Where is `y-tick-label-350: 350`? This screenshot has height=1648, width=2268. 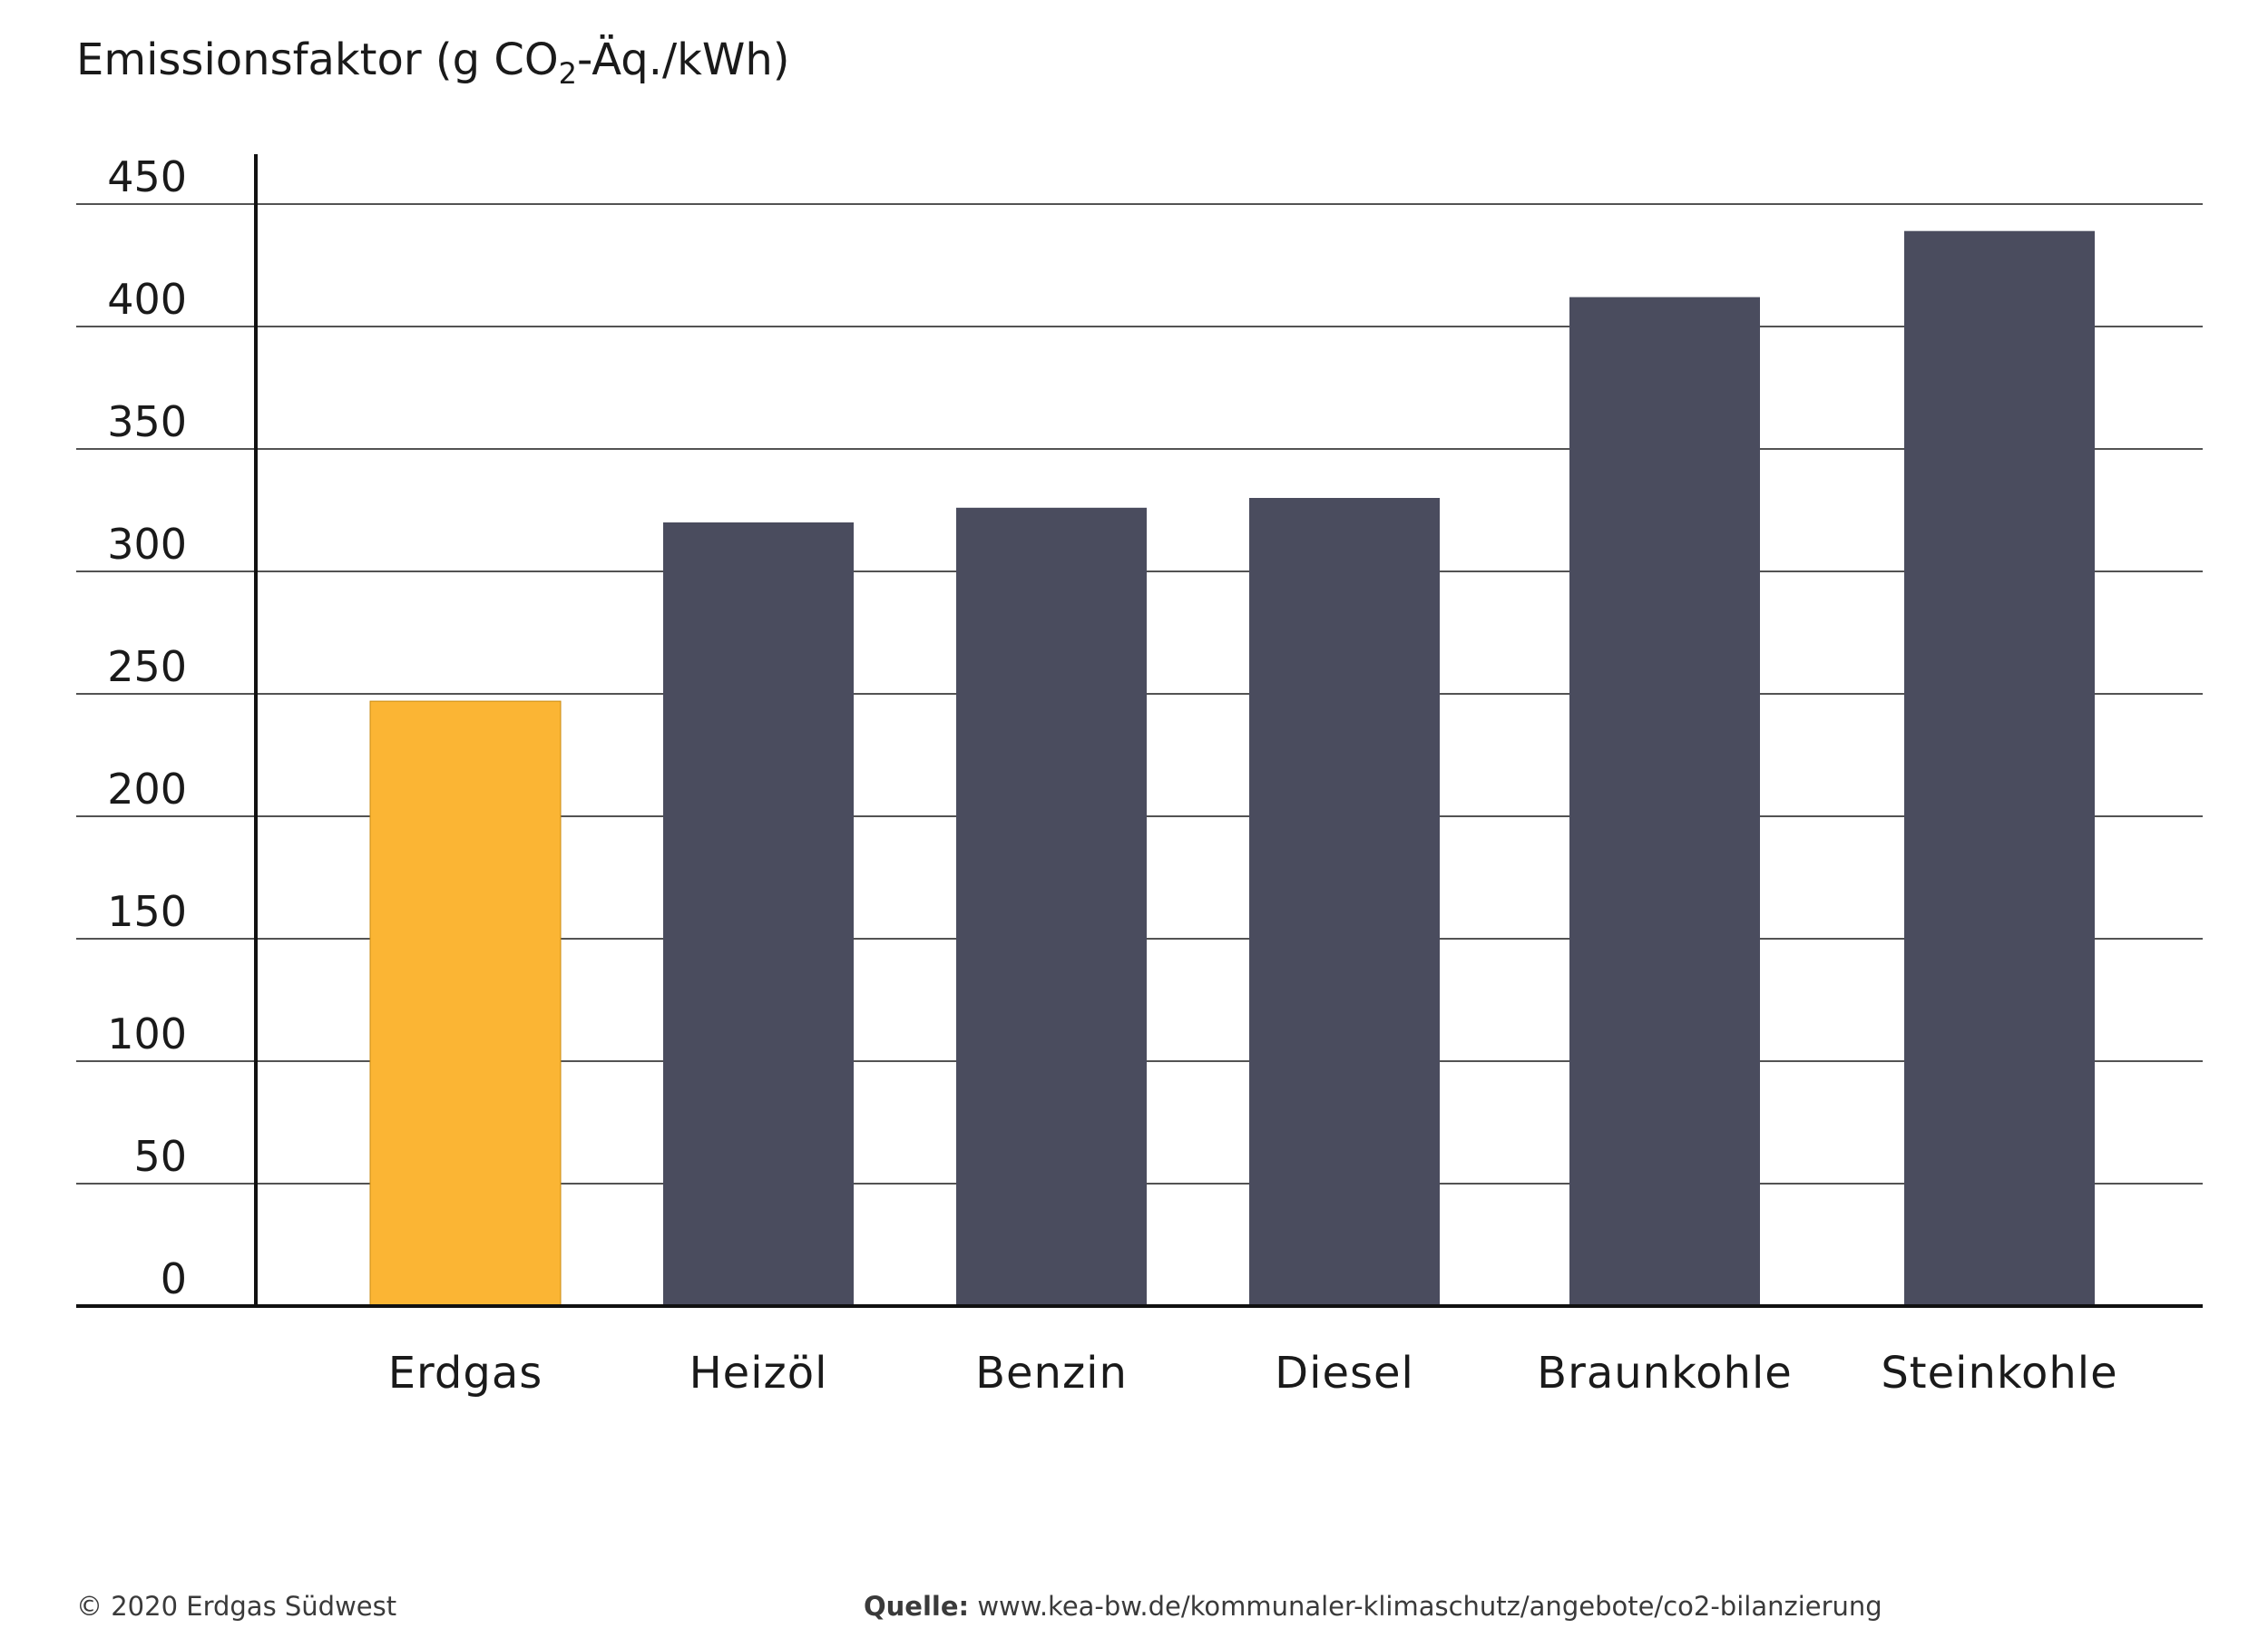 y-tick-label-350: 350 is located at coordinates (147, 421).